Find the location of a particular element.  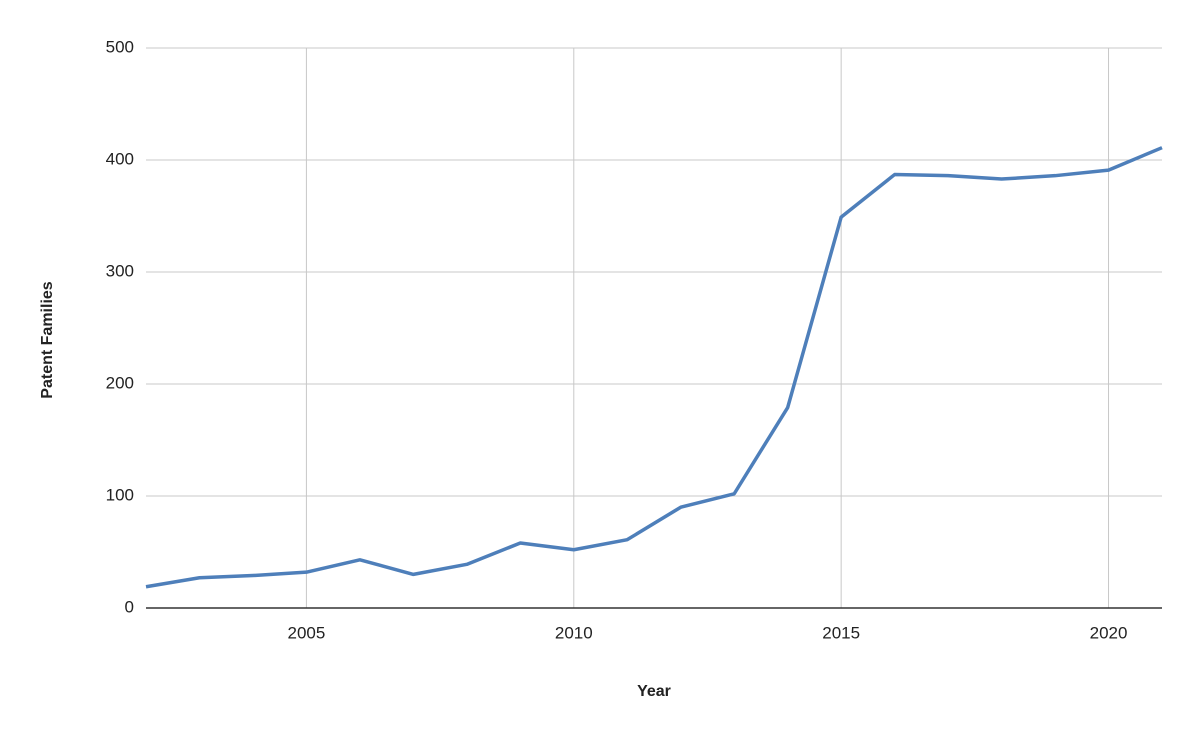

x-tick-label: 2005 is located at coordinates (307, 632).